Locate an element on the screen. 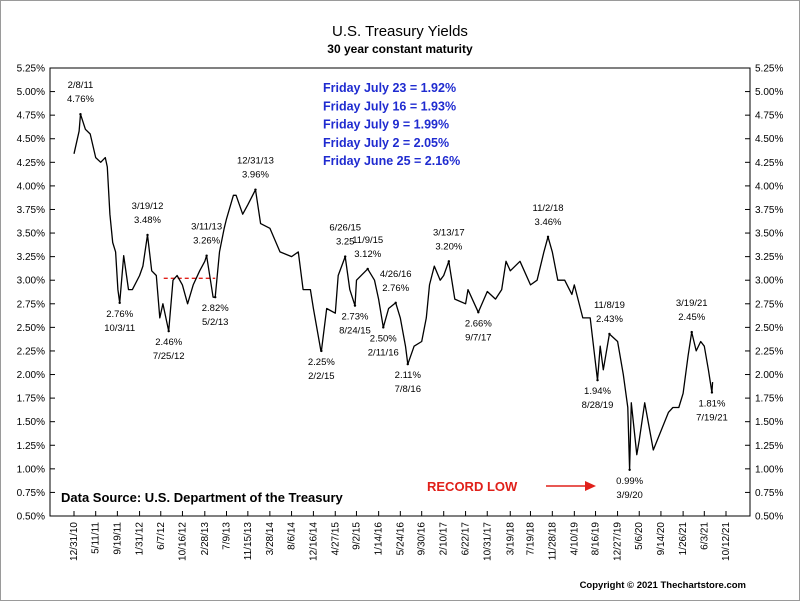 Image resolution: width=800 pixels, height=601 pixels. y-tick-label-right: 4.00% is located at coordinates (769, 186).